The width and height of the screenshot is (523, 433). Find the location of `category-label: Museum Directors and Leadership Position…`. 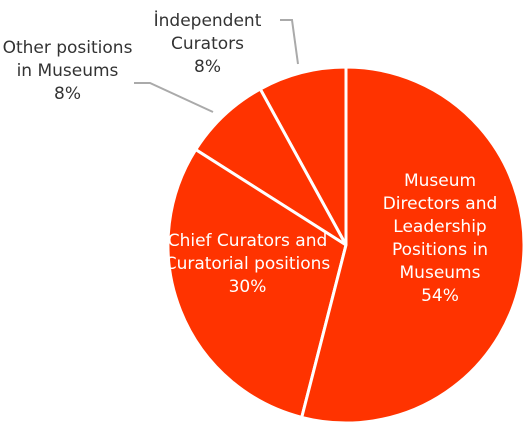

category-label: Museum Directors and Leadership Position… is located at coordinates (440, 227).